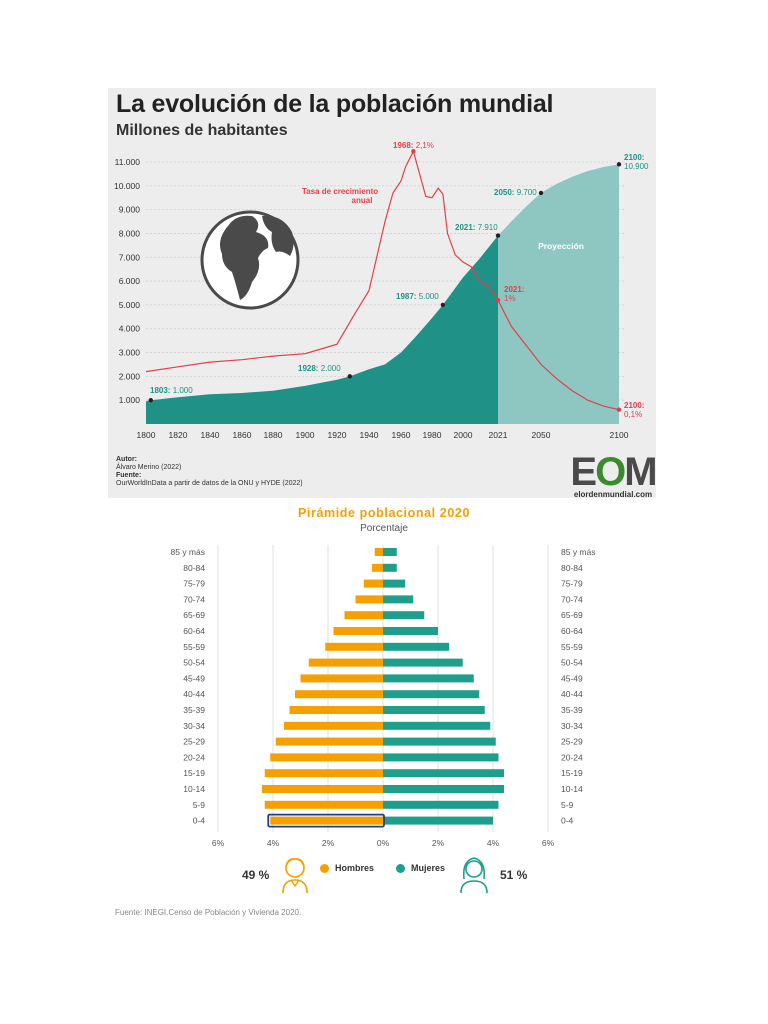  What do you see at coordinates (572, 742) in the screenshot?
I see `age-group-label: 25-29` at bounding box center [572, 742].